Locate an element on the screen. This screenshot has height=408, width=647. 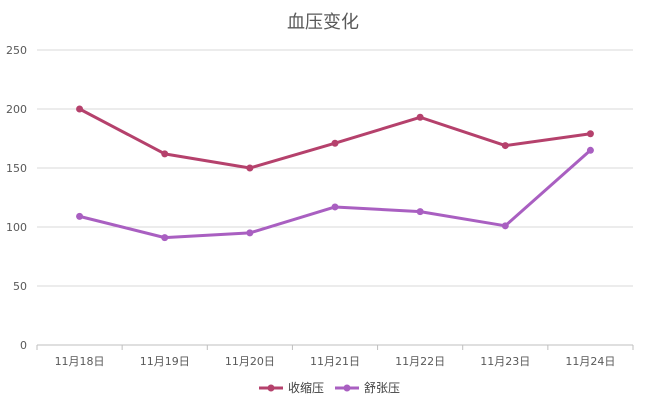
chart-title: 血压变化 is located at coordinates (323, 22).